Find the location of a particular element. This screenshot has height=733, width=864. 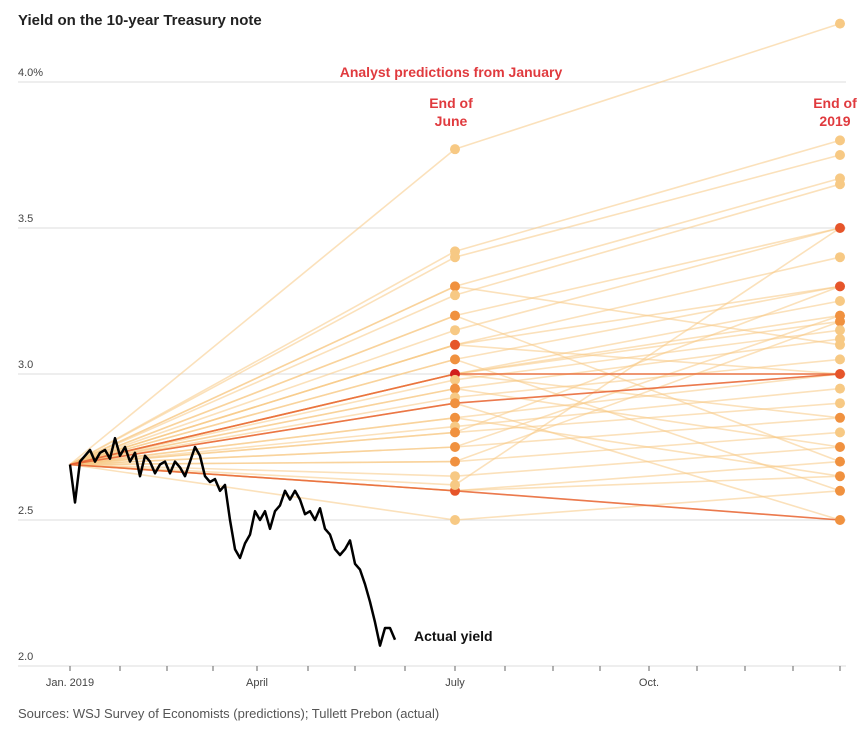

predictions-label: Analyst predictions from January is located at coordinates (451, 72).